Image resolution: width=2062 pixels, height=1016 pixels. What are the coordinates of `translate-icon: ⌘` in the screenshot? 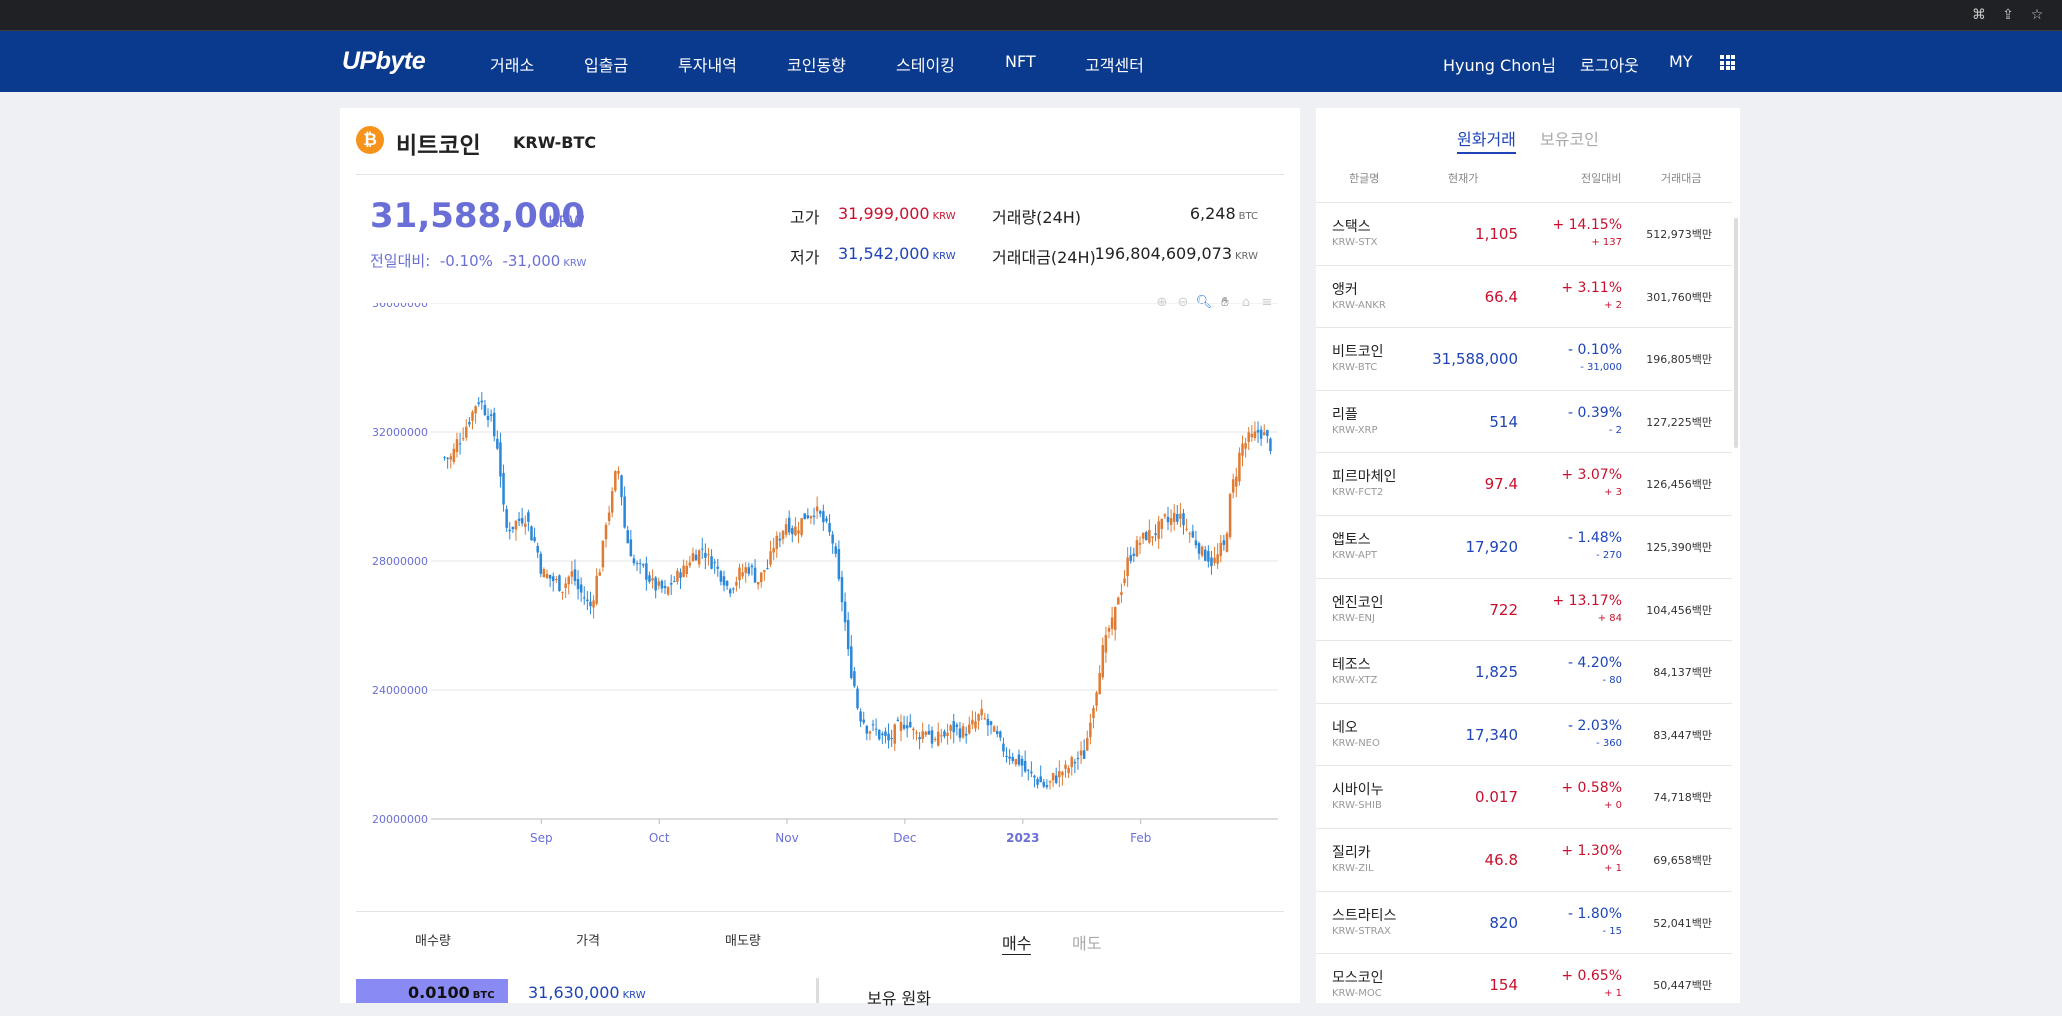 It's located at (1979, 15).